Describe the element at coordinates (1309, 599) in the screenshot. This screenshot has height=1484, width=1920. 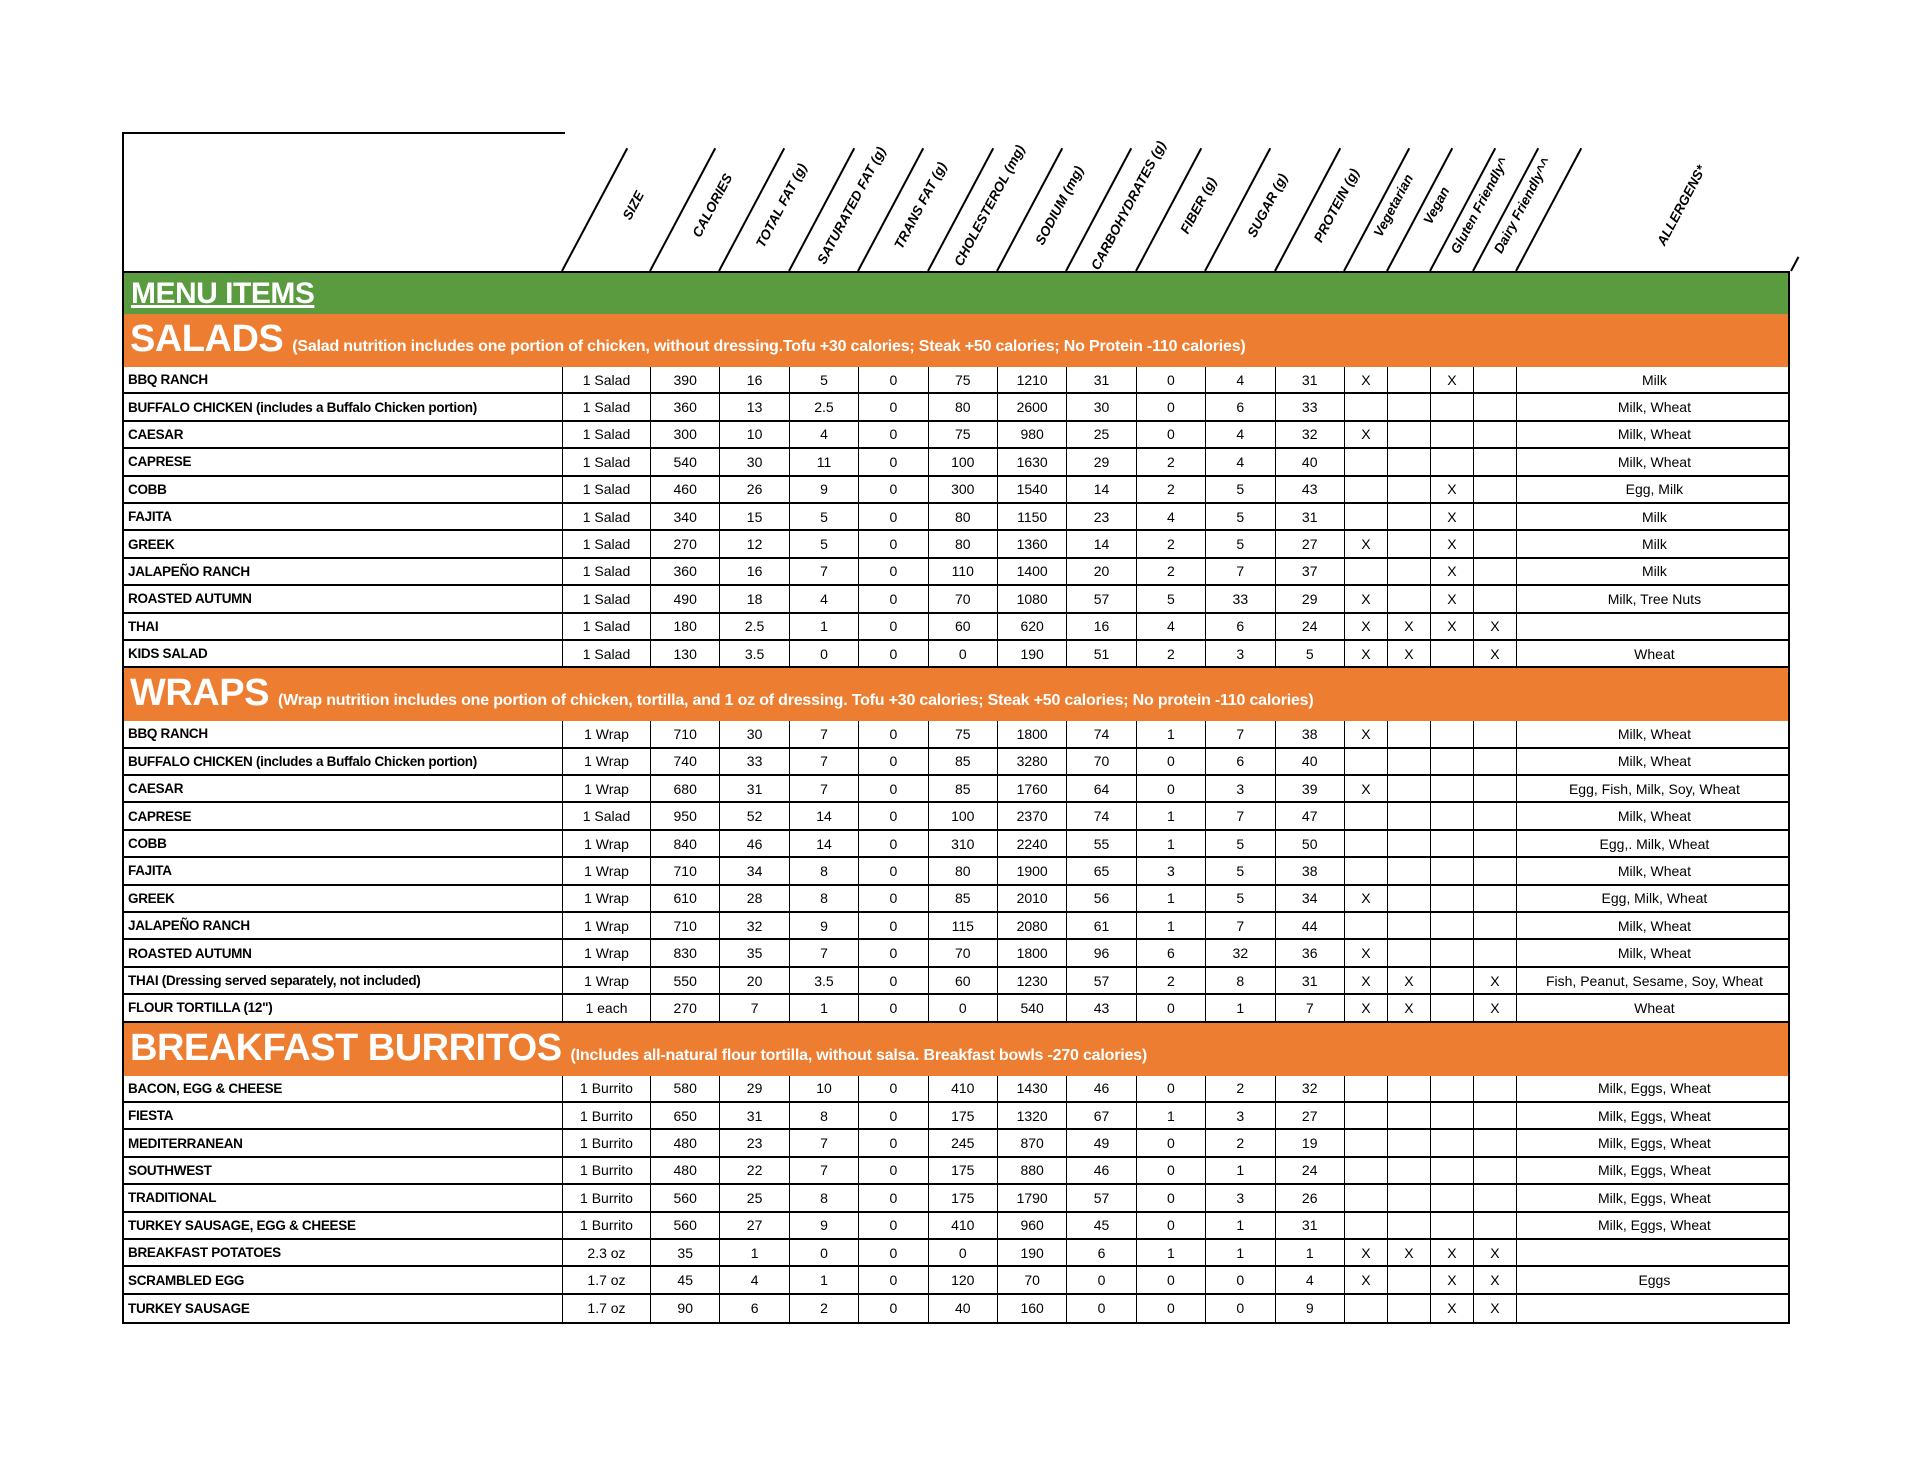
I see `cell-protein: 29` at that location.